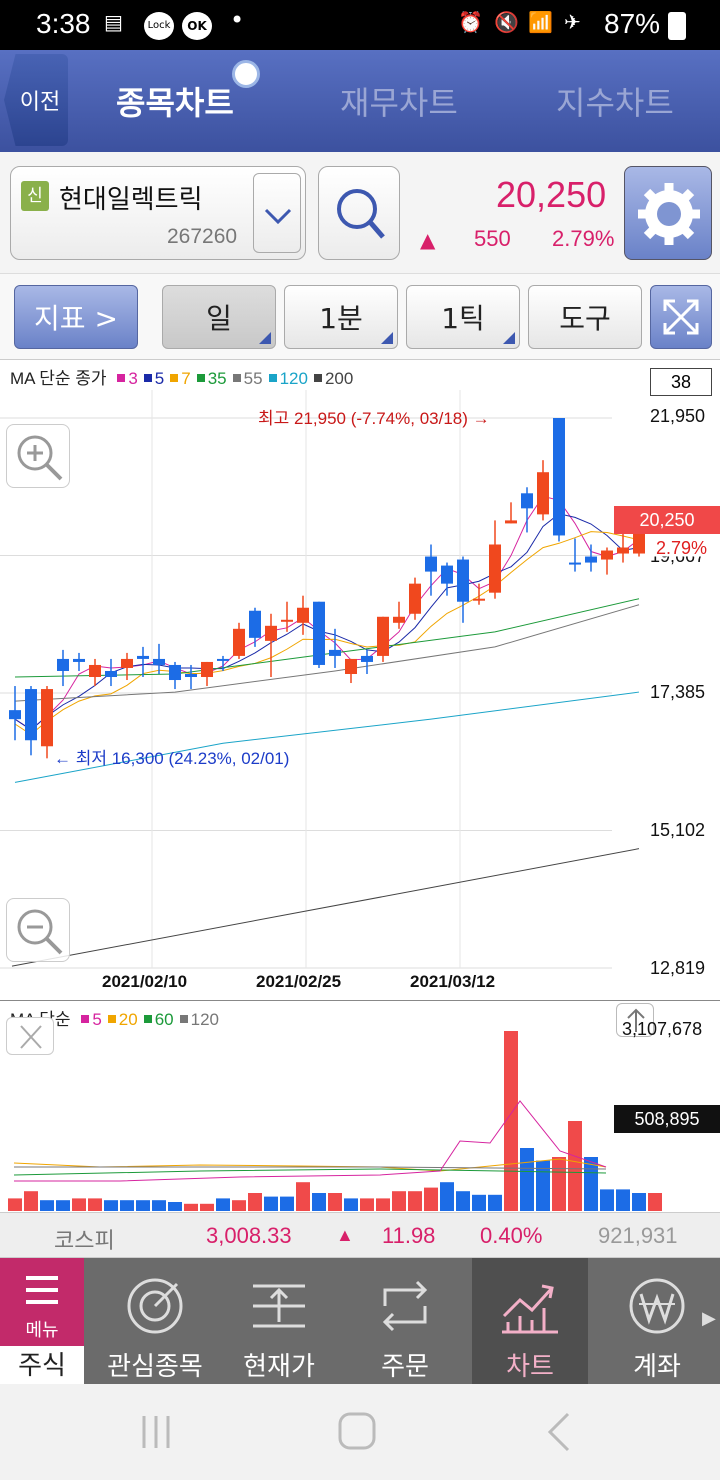  I want to click on alarm-icon: ⏰, so click(470, 22).